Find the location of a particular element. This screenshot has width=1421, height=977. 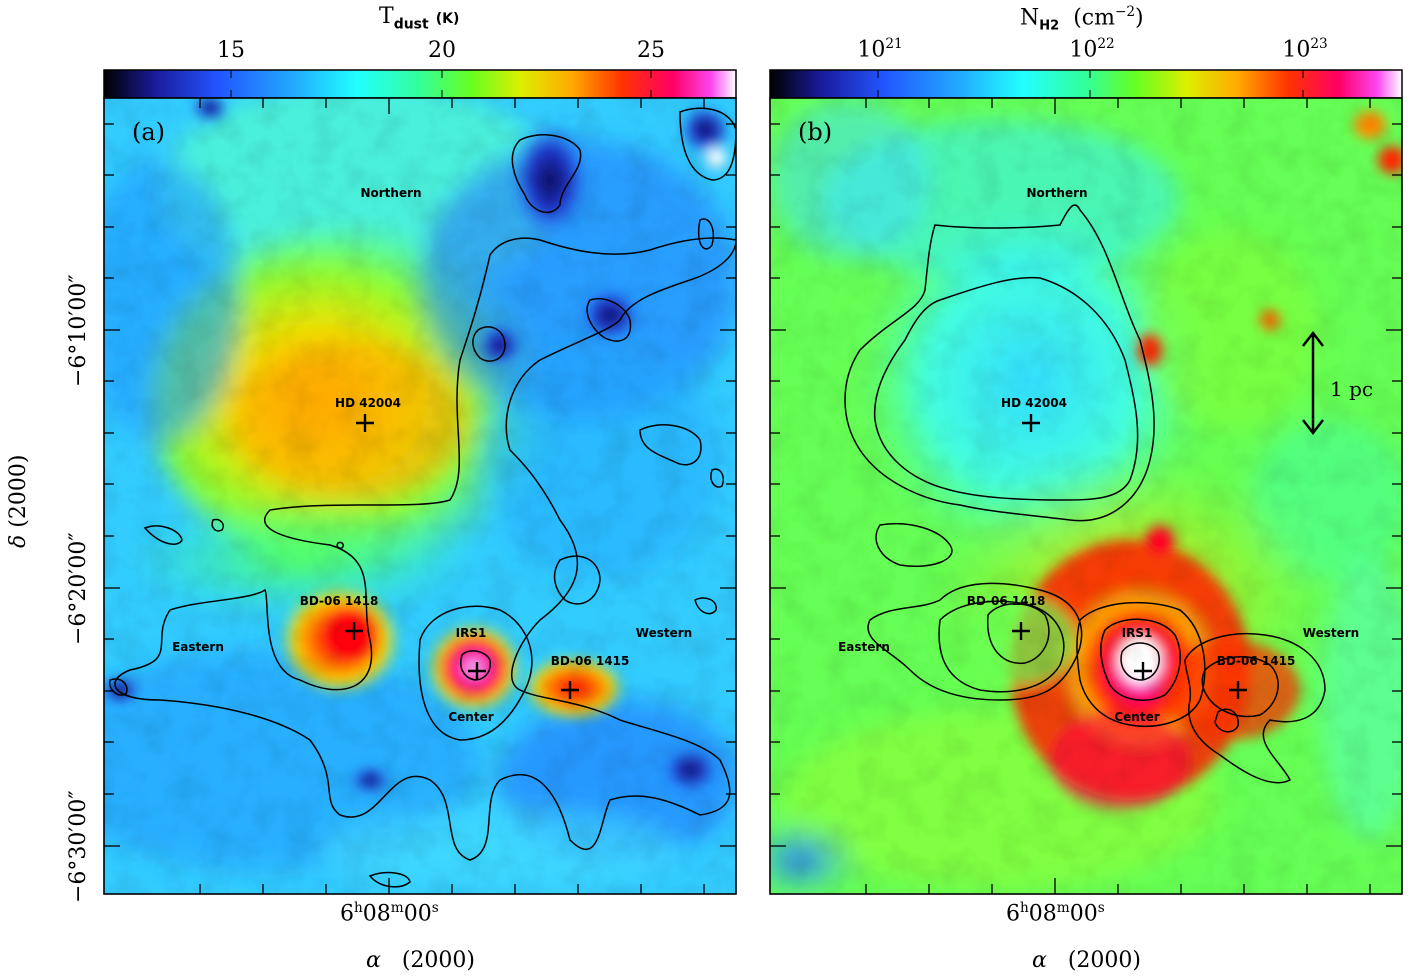

x-axis-label-b: α (2000) is located at coordinates (1086, 960).